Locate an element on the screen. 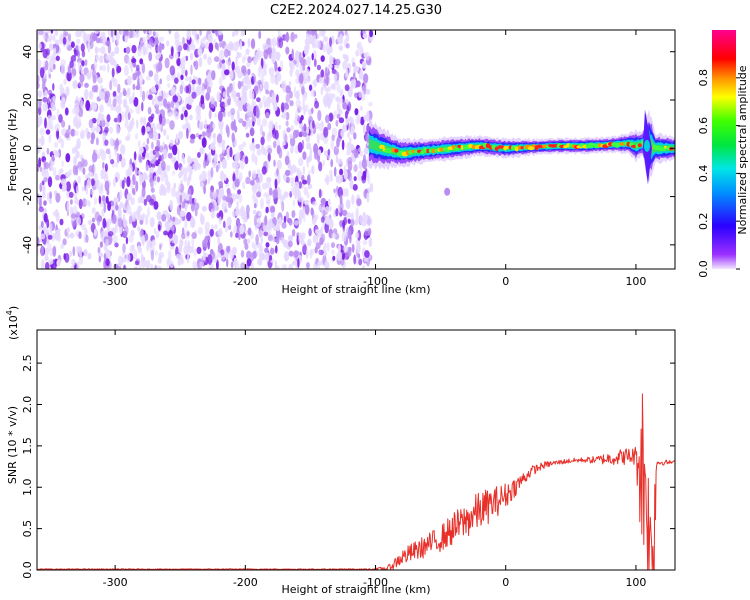  signal-hotspot is located at coordinates (568, 145).